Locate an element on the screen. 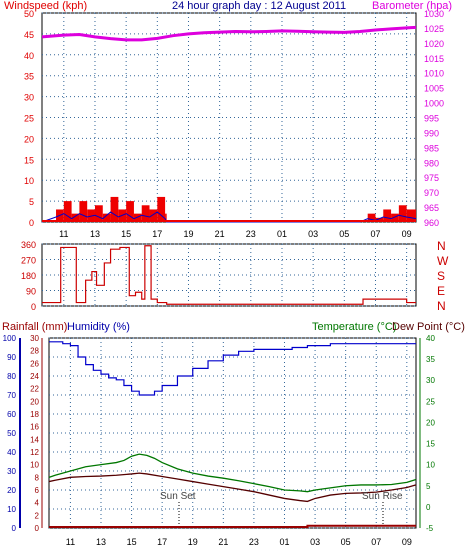 This screenshot has height=555, width=468. rainfall-tick: 20 is located at coordinates (34, 401).